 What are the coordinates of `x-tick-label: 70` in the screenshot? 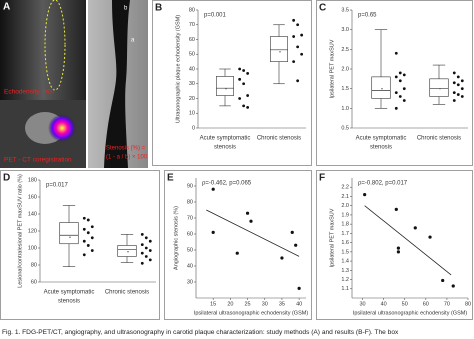 It's located at (447, 304).